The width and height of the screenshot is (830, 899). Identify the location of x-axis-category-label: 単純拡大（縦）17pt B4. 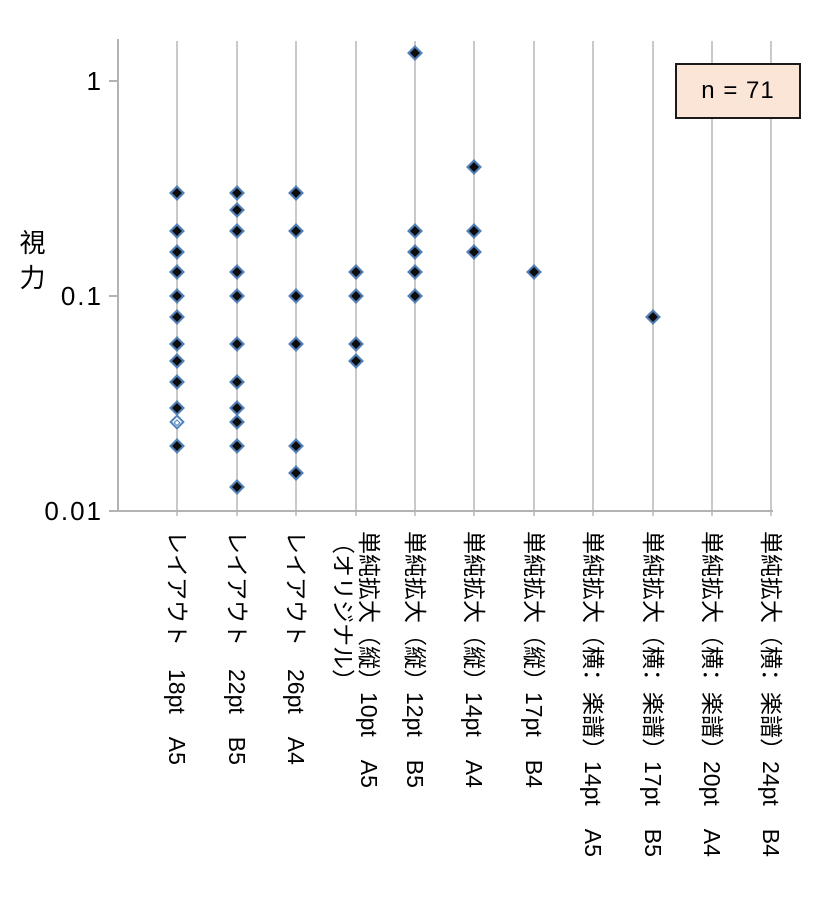
(533, 659).